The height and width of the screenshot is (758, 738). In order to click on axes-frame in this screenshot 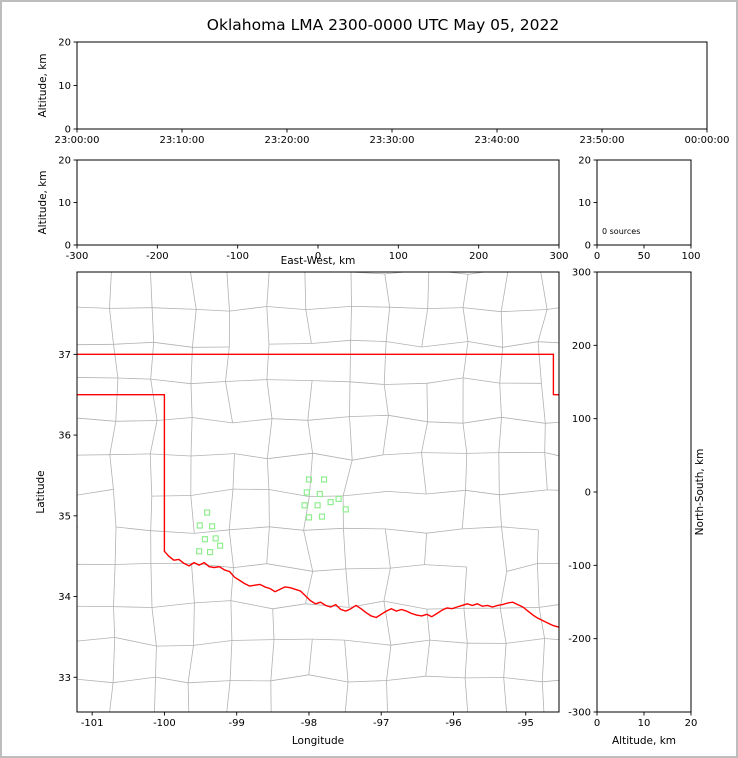, I will do `click(392, 85)`.